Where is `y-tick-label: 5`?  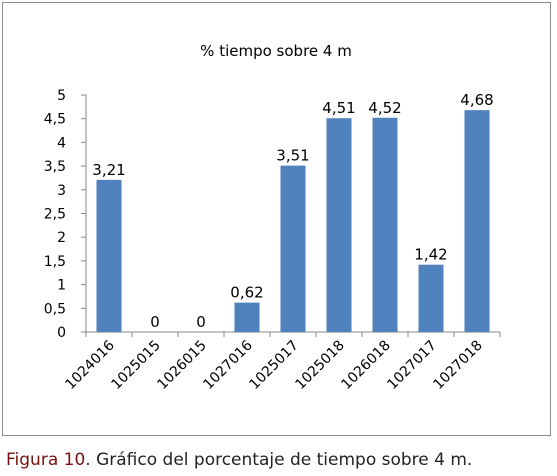
y-tick-label: 5 is located at coordinates (61, 96).